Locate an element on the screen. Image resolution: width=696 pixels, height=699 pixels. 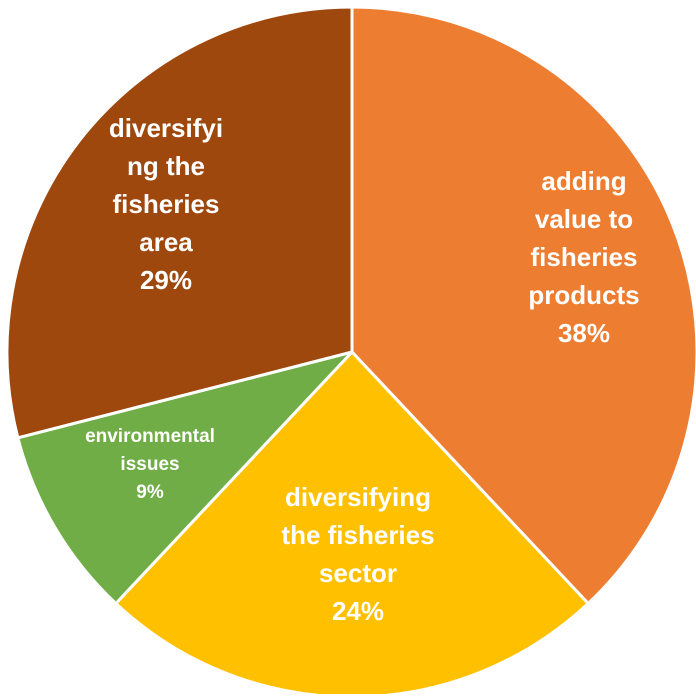
slice-label-1: diversifying the fisheries sector 24% is located at coordinates (357, 554).